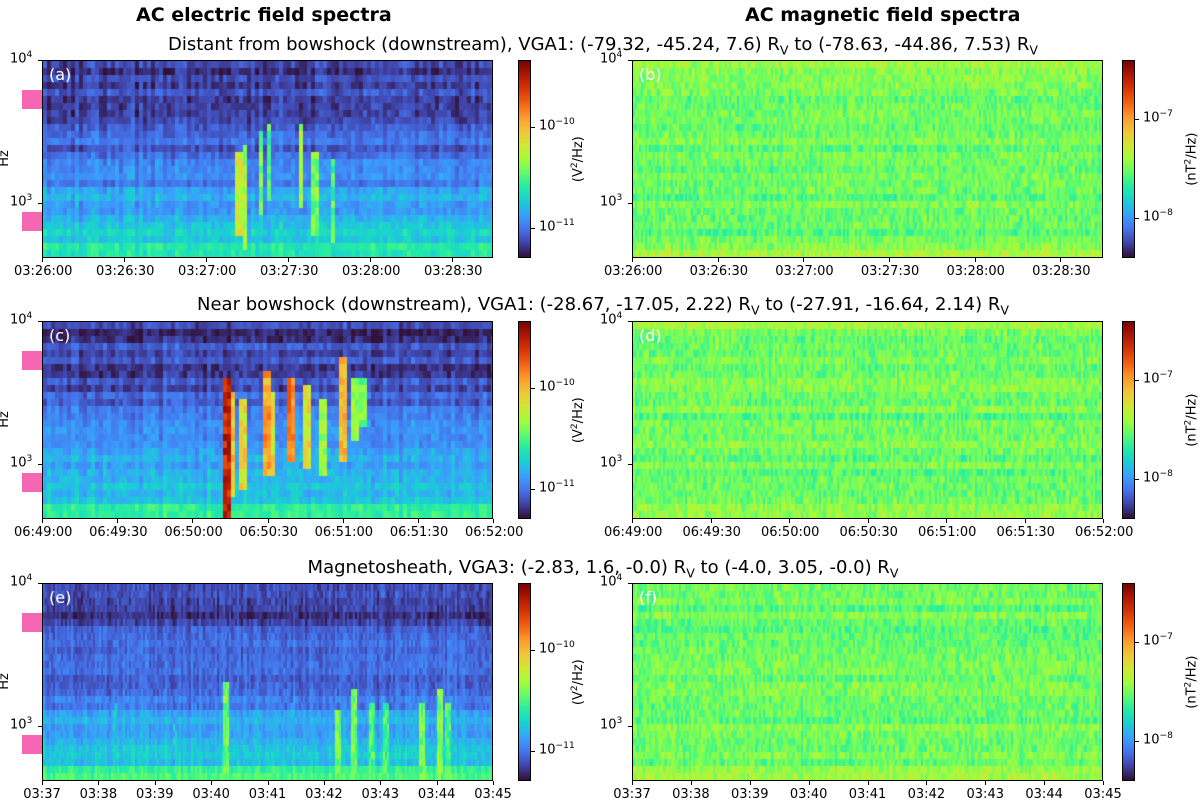  Describe the element at coordinates (155, 794) in the screenshot. I see `x-tick-label: 03:39` at that location.